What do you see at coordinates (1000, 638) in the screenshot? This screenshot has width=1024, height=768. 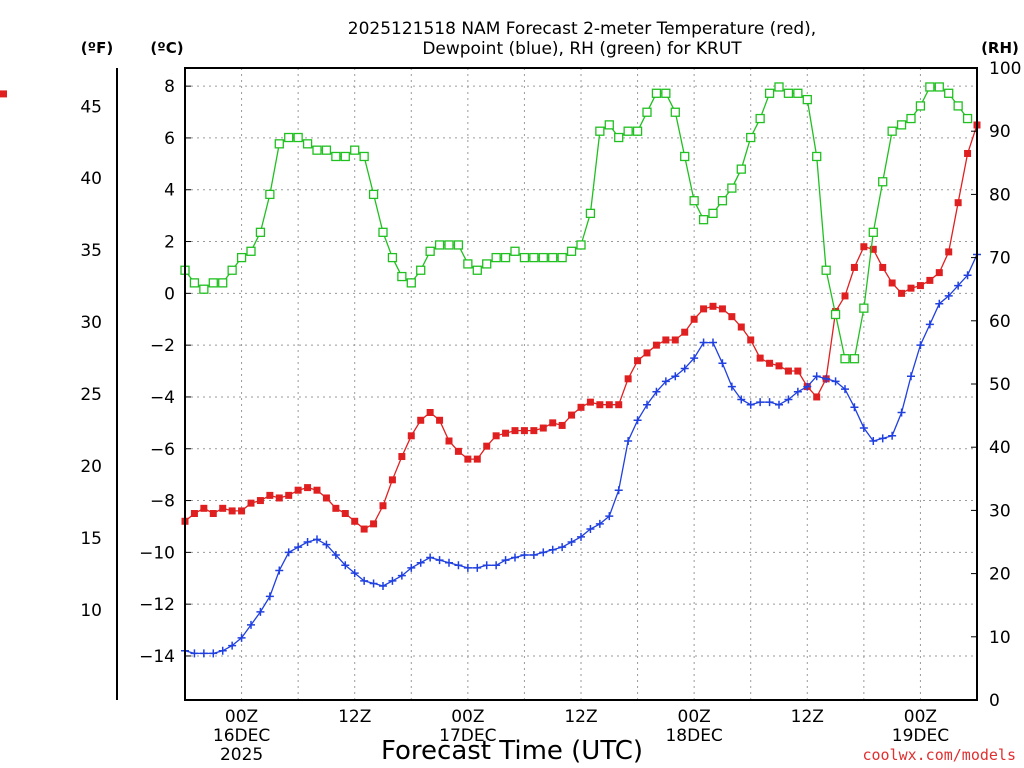 I see `rh-tick-label: 10` at bounding box center [1000, 638].